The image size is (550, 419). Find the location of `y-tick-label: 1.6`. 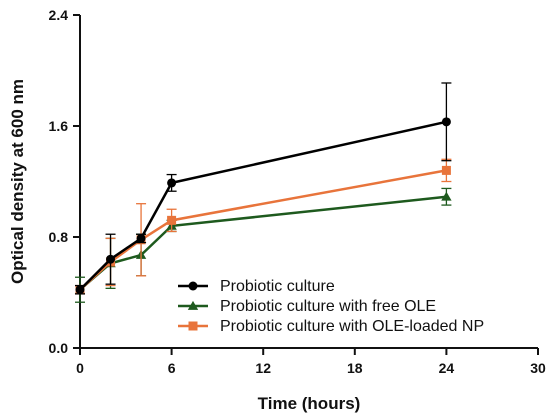

y-tick-label: 1.6 is located at coordinates (59, 126).